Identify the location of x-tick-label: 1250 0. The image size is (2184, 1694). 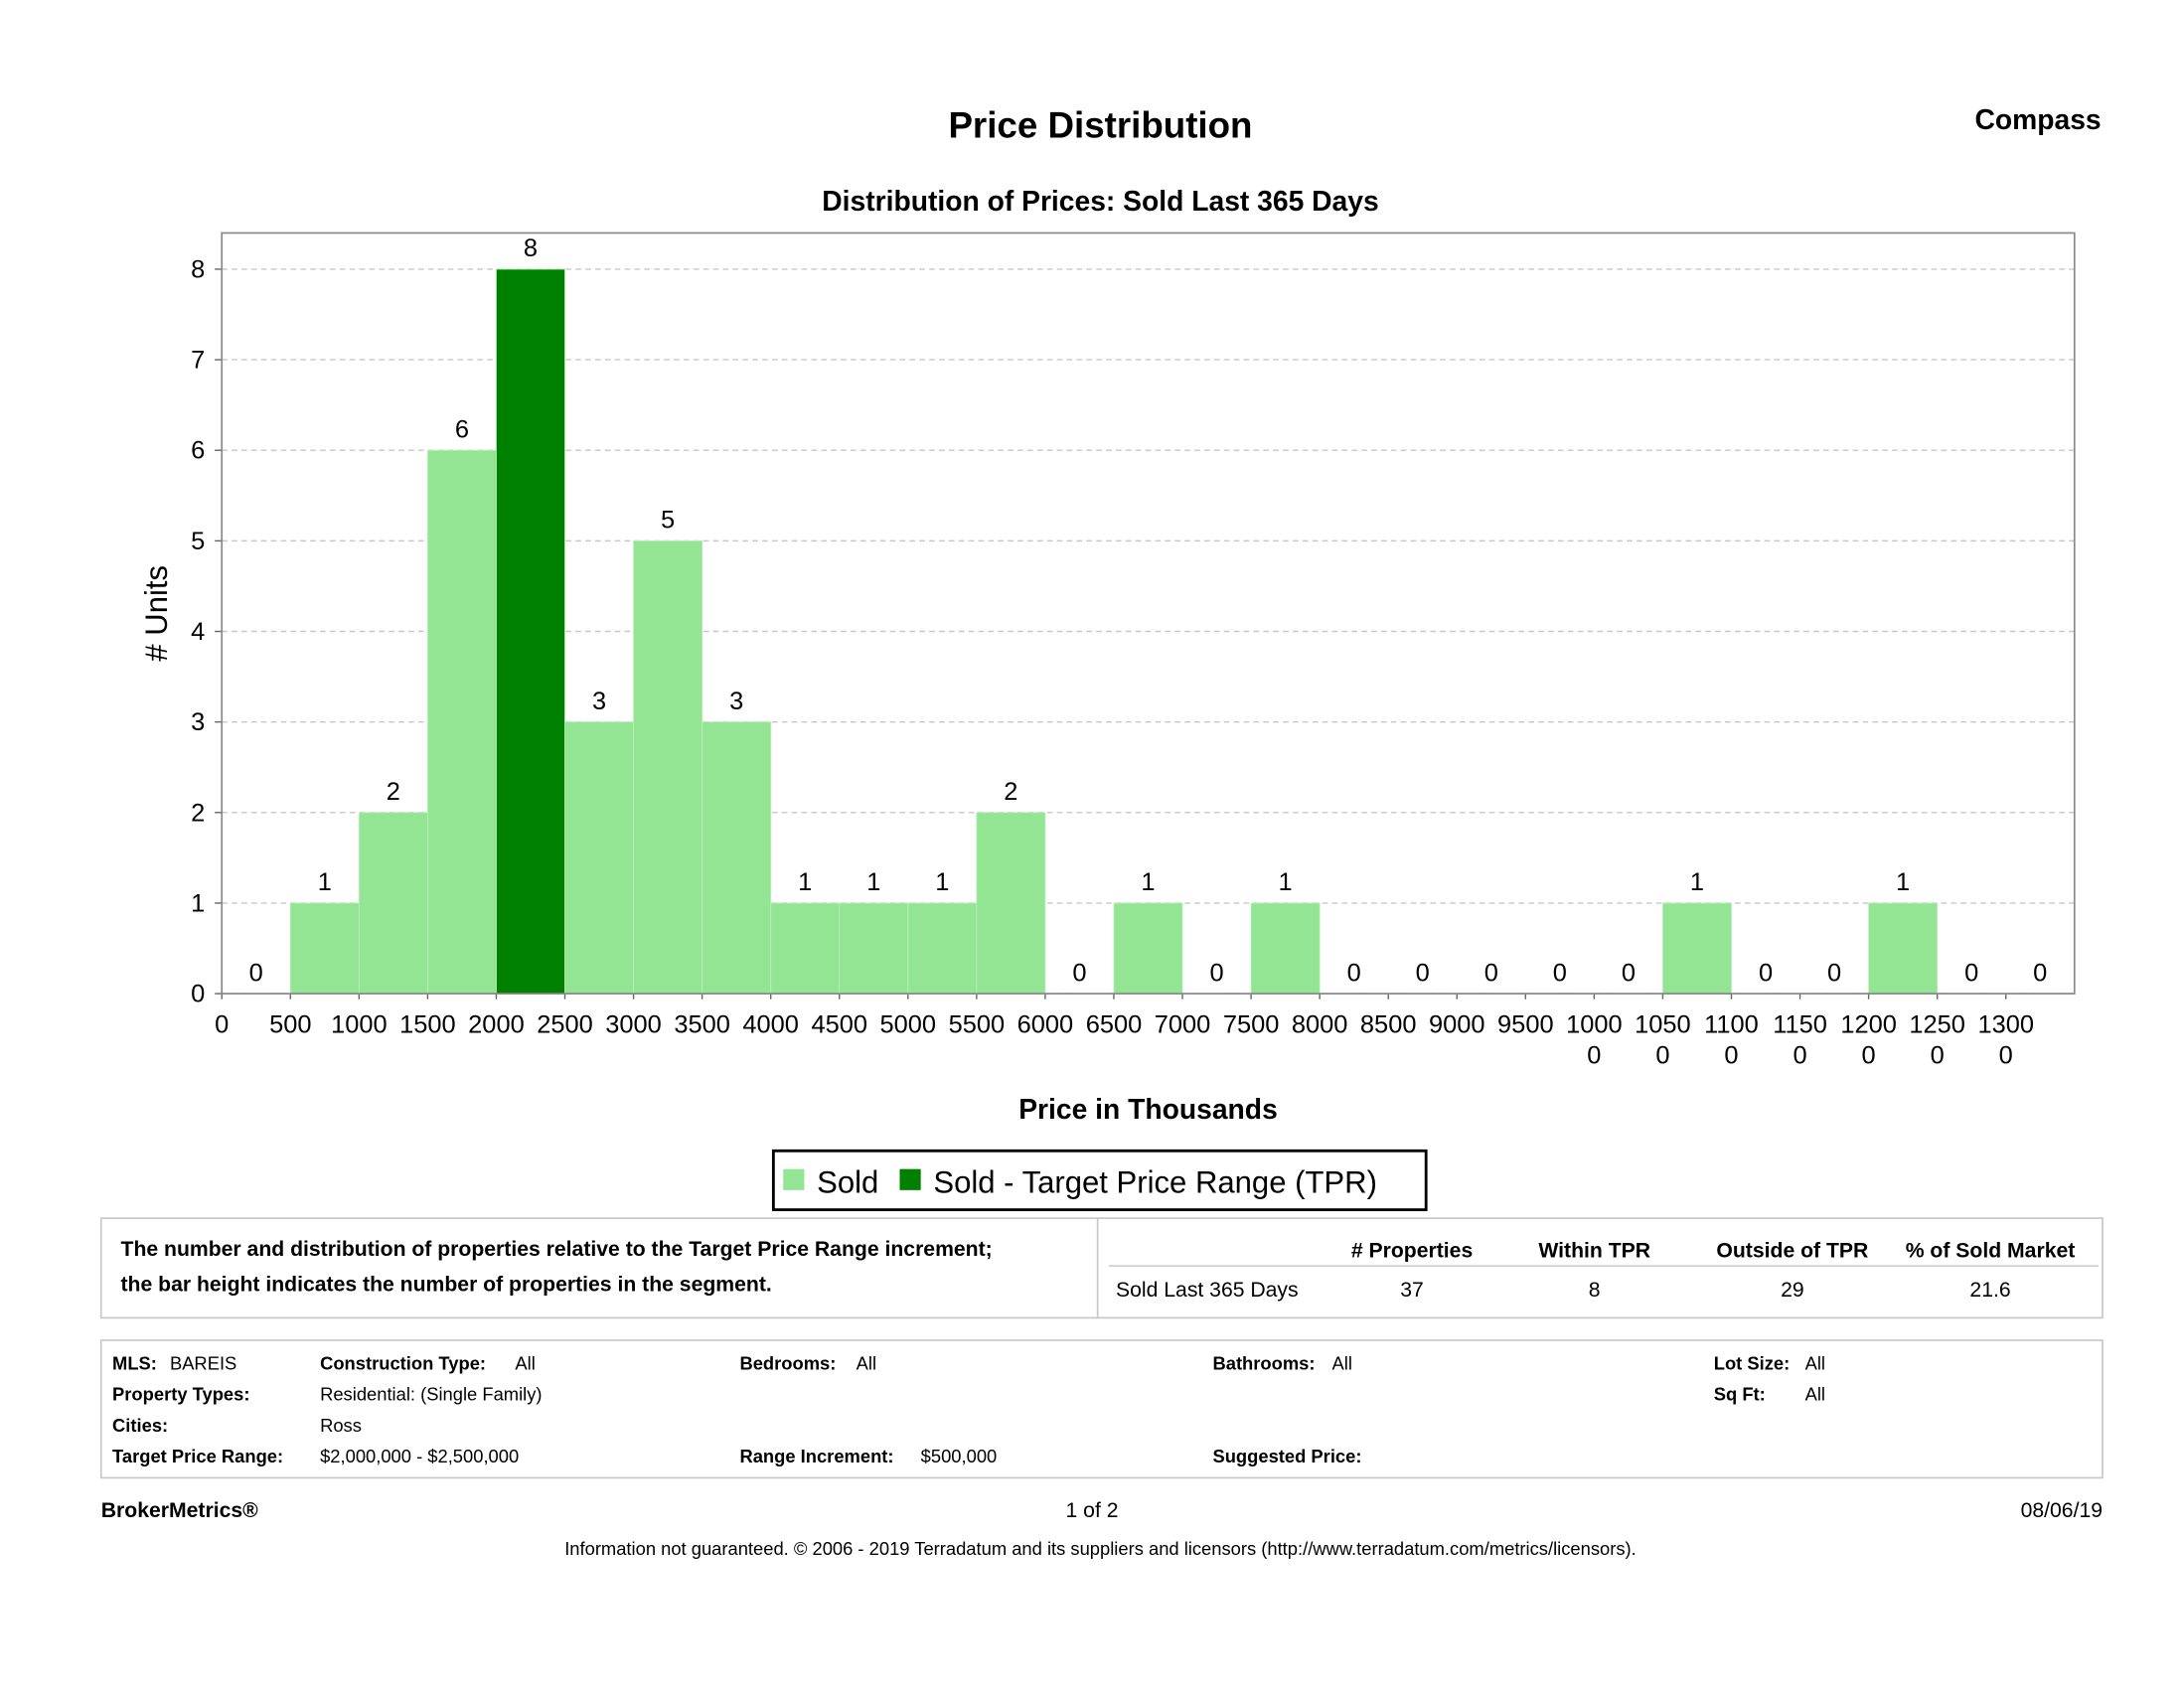
(1937, 1040).